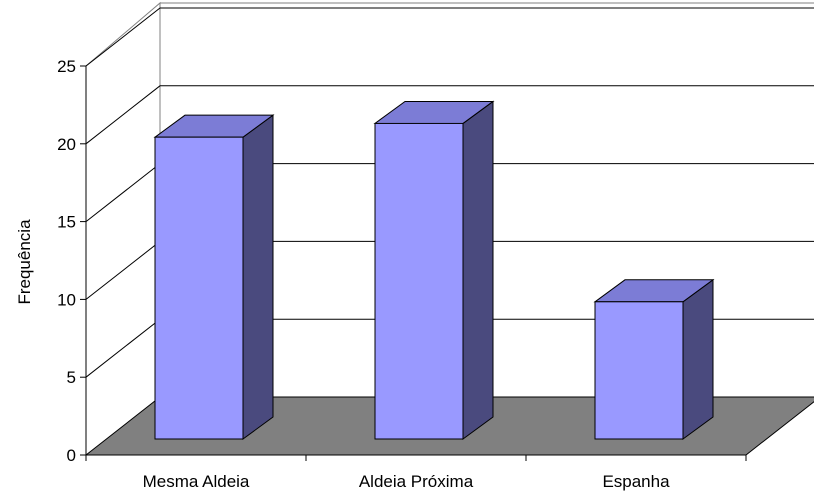  Describe the element at coordinates (636, 481) in the screenshot. I see `x-category-label: Espanha` at that location.